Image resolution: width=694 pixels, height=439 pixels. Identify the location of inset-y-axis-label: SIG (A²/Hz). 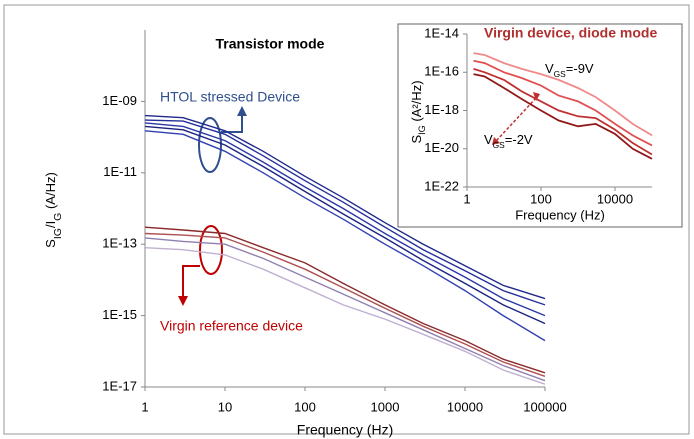
(418, 111).